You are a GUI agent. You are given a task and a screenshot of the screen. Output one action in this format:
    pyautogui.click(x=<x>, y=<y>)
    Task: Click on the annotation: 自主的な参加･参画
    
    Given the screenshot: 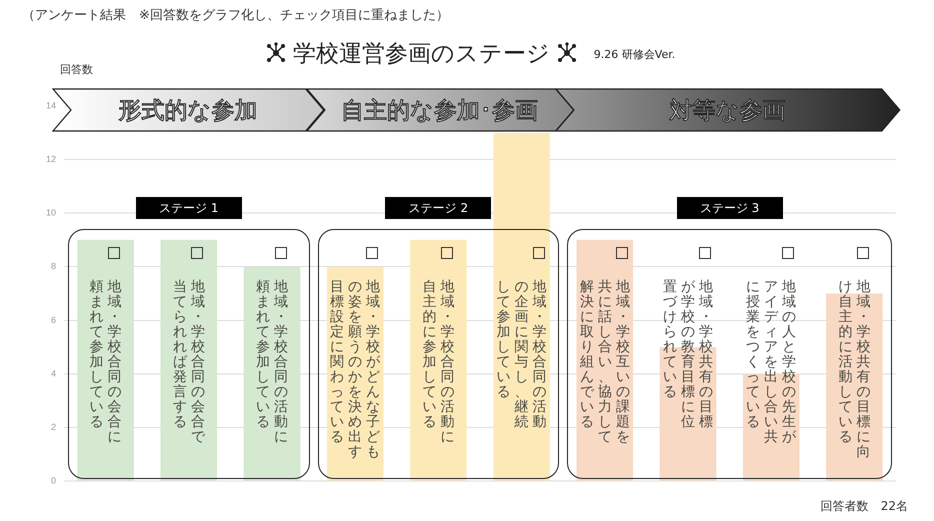 What is the action you would take?
    pyautogui.click(x=439, y=111)
    